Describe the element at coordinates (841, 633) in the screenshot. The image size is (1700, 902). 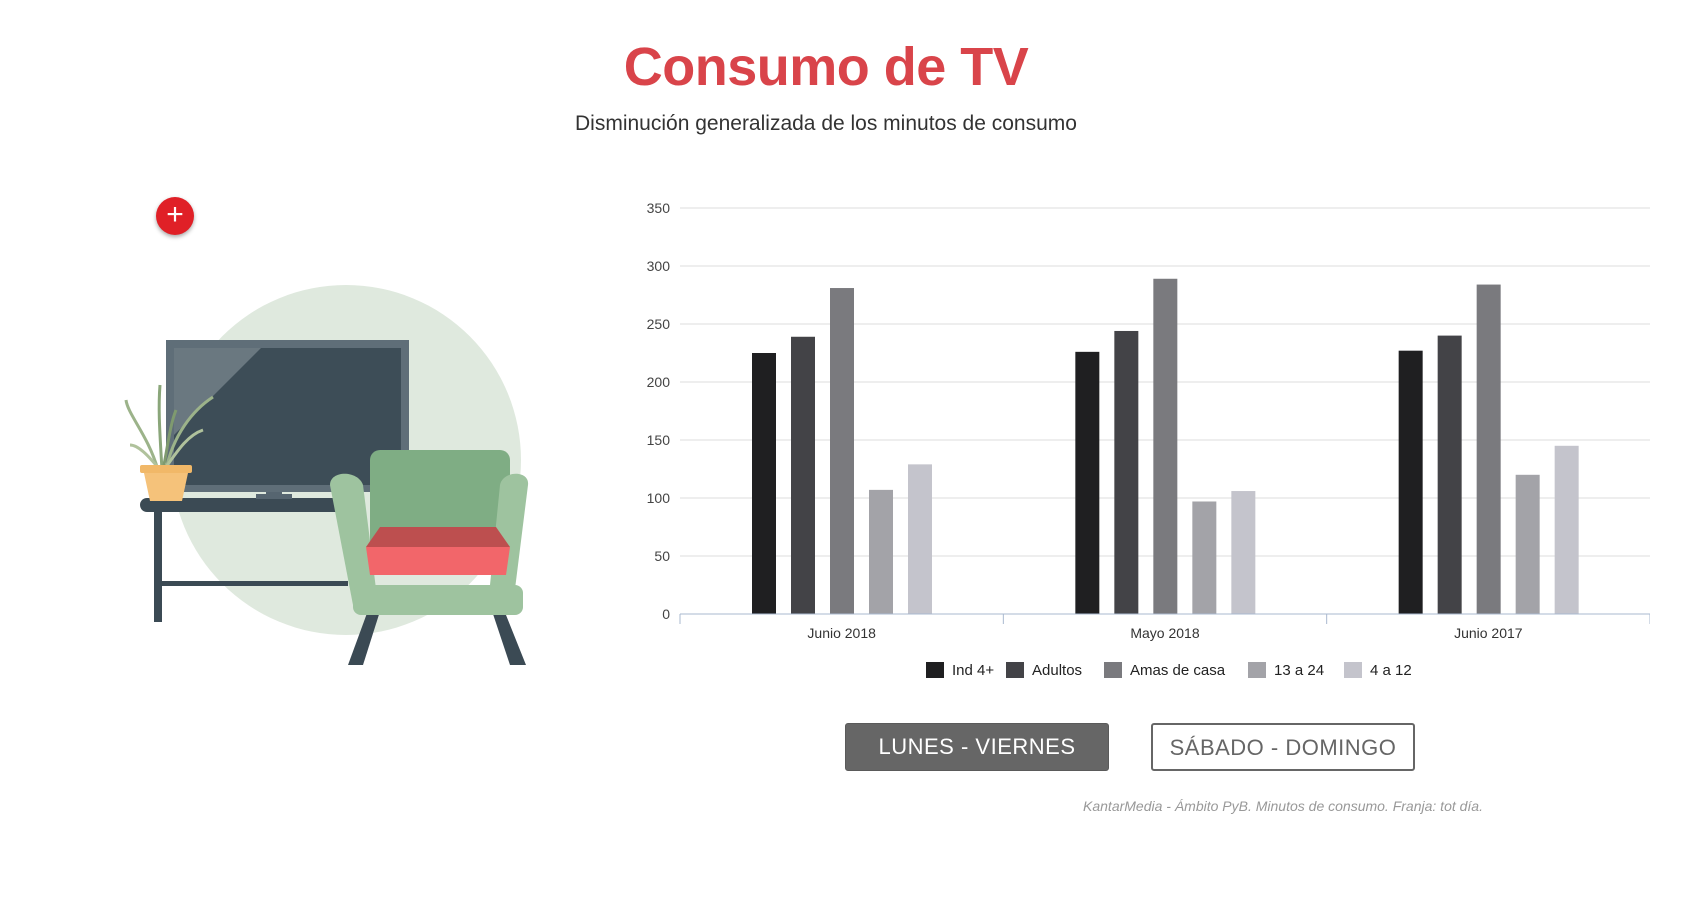
I see `x-tick-label: Junio 2018` at that location.